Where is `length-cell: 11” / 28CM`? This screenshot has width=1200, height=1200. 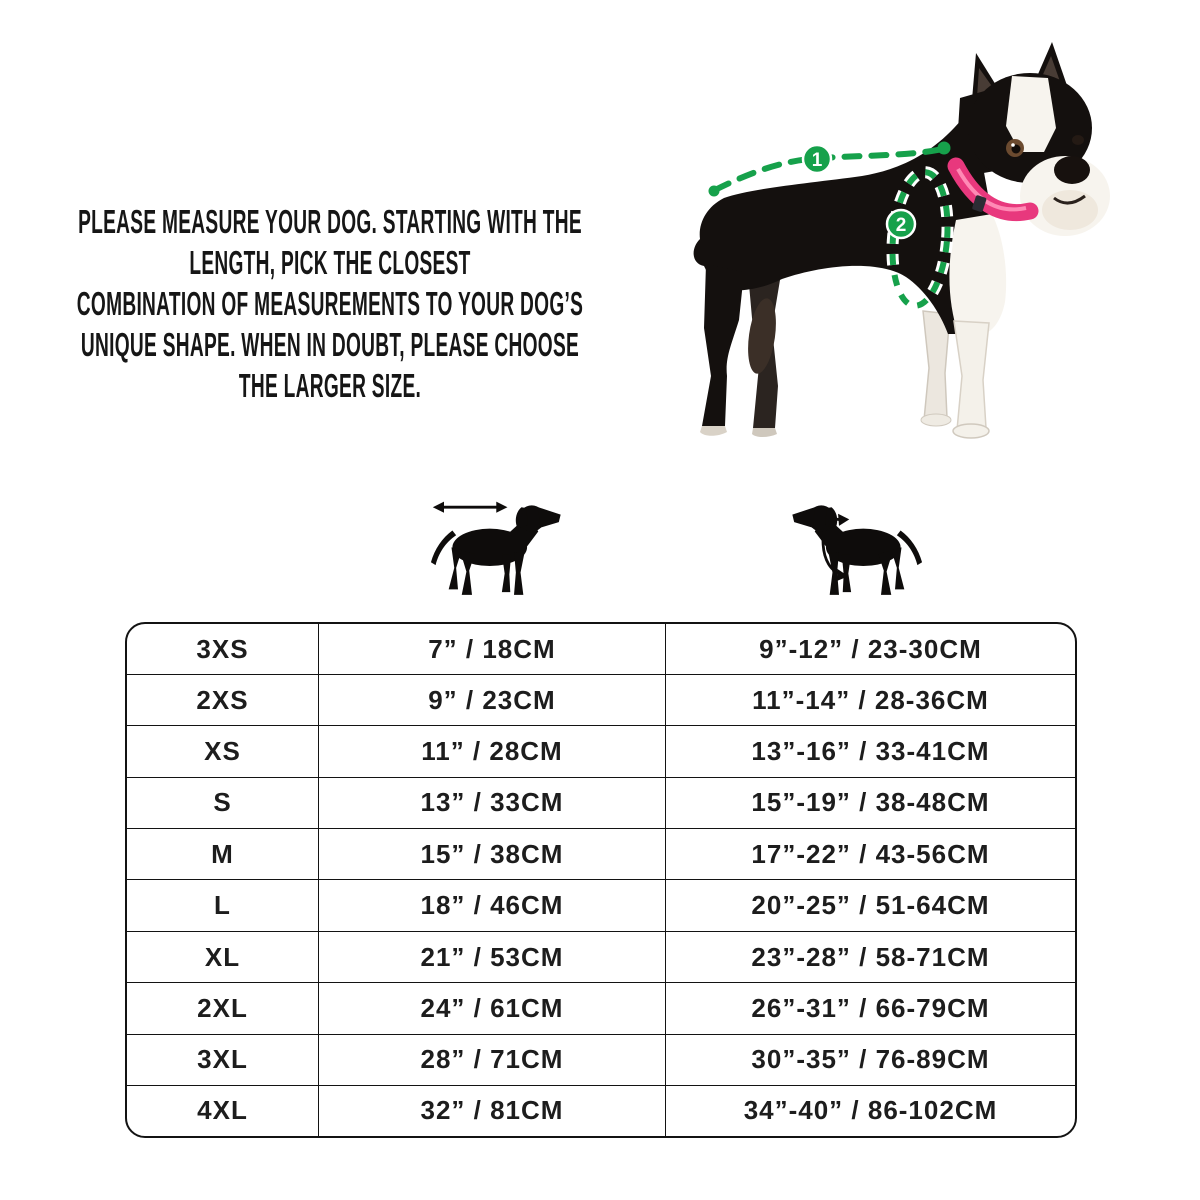 length-cell: 11” / 28CM is located at coordinates (491, 751).